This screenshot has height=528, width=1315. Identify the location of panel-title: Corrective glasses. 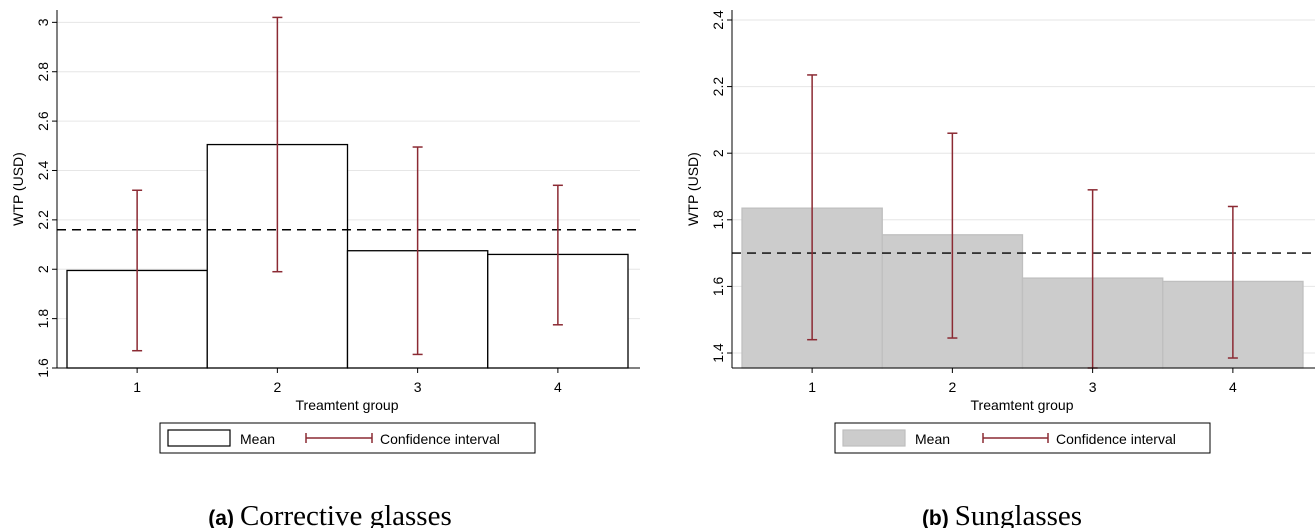
(346, 514).